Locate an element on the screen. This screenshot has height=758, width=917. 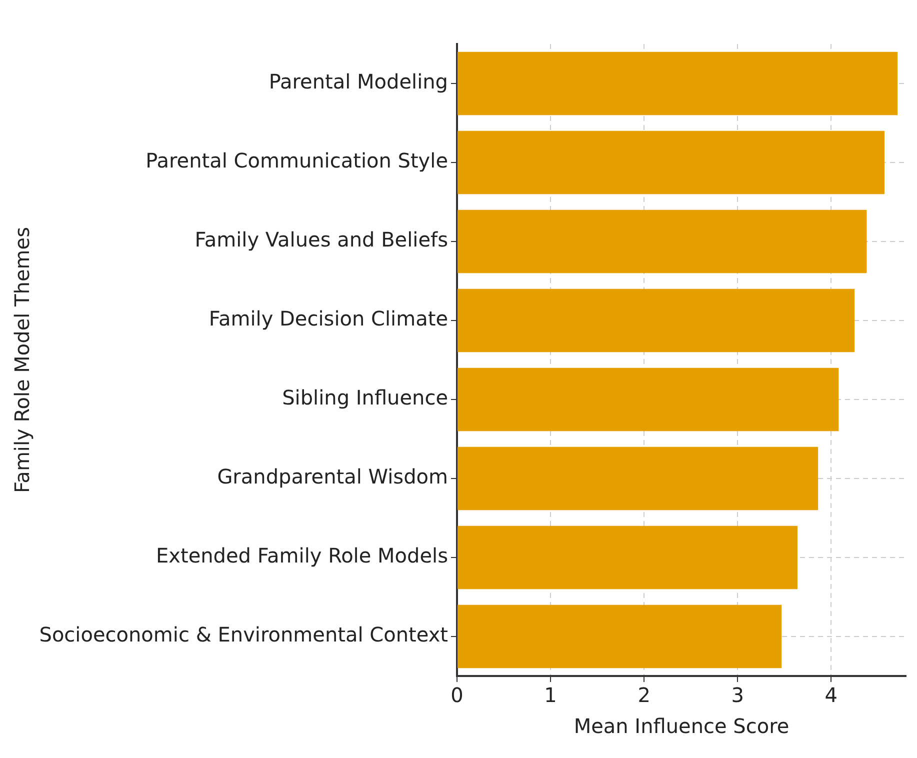
y-tick-label: Sibling Influence is located at coordinates (365, 398).